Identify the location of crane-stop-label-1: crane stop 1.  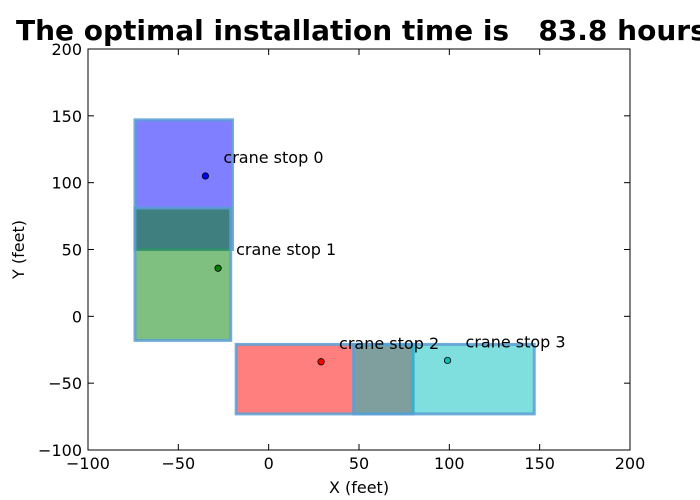
(286, 249).